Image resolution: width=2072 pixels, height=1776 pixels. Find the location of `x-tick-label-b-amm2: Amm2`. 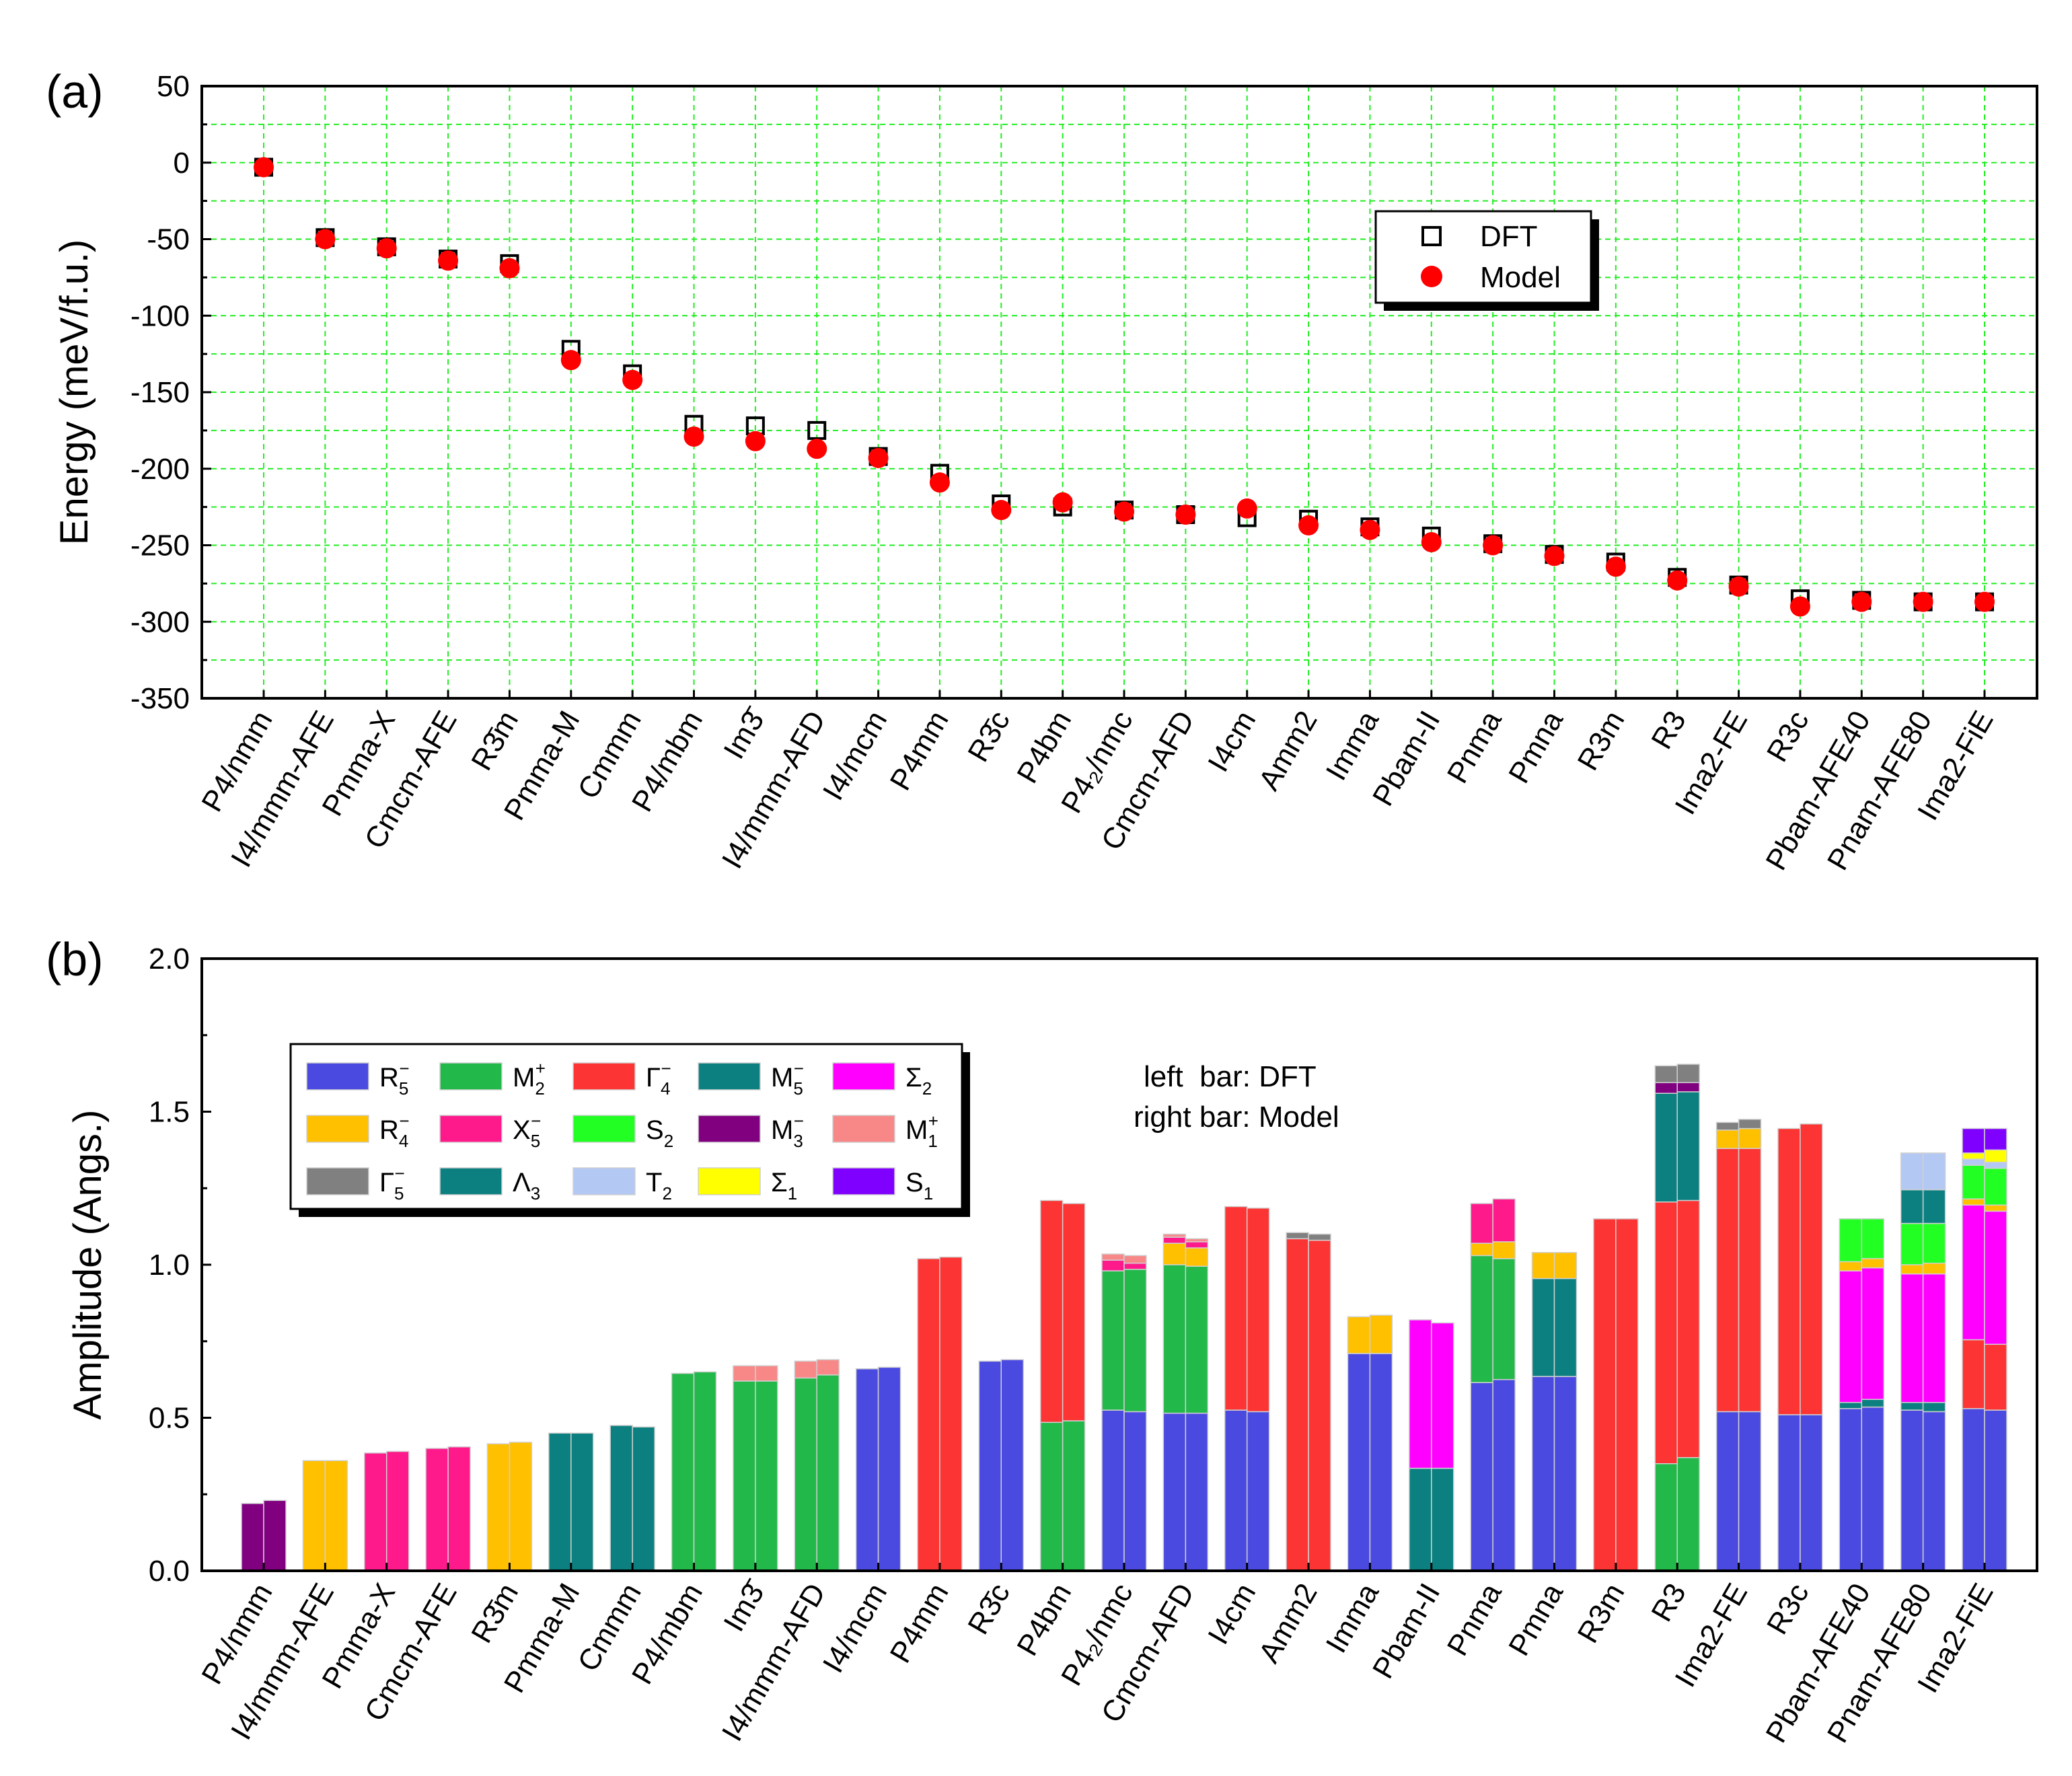

x-tick-label-b-amm2: Amm2 is located at coordinates (1288, 1623).